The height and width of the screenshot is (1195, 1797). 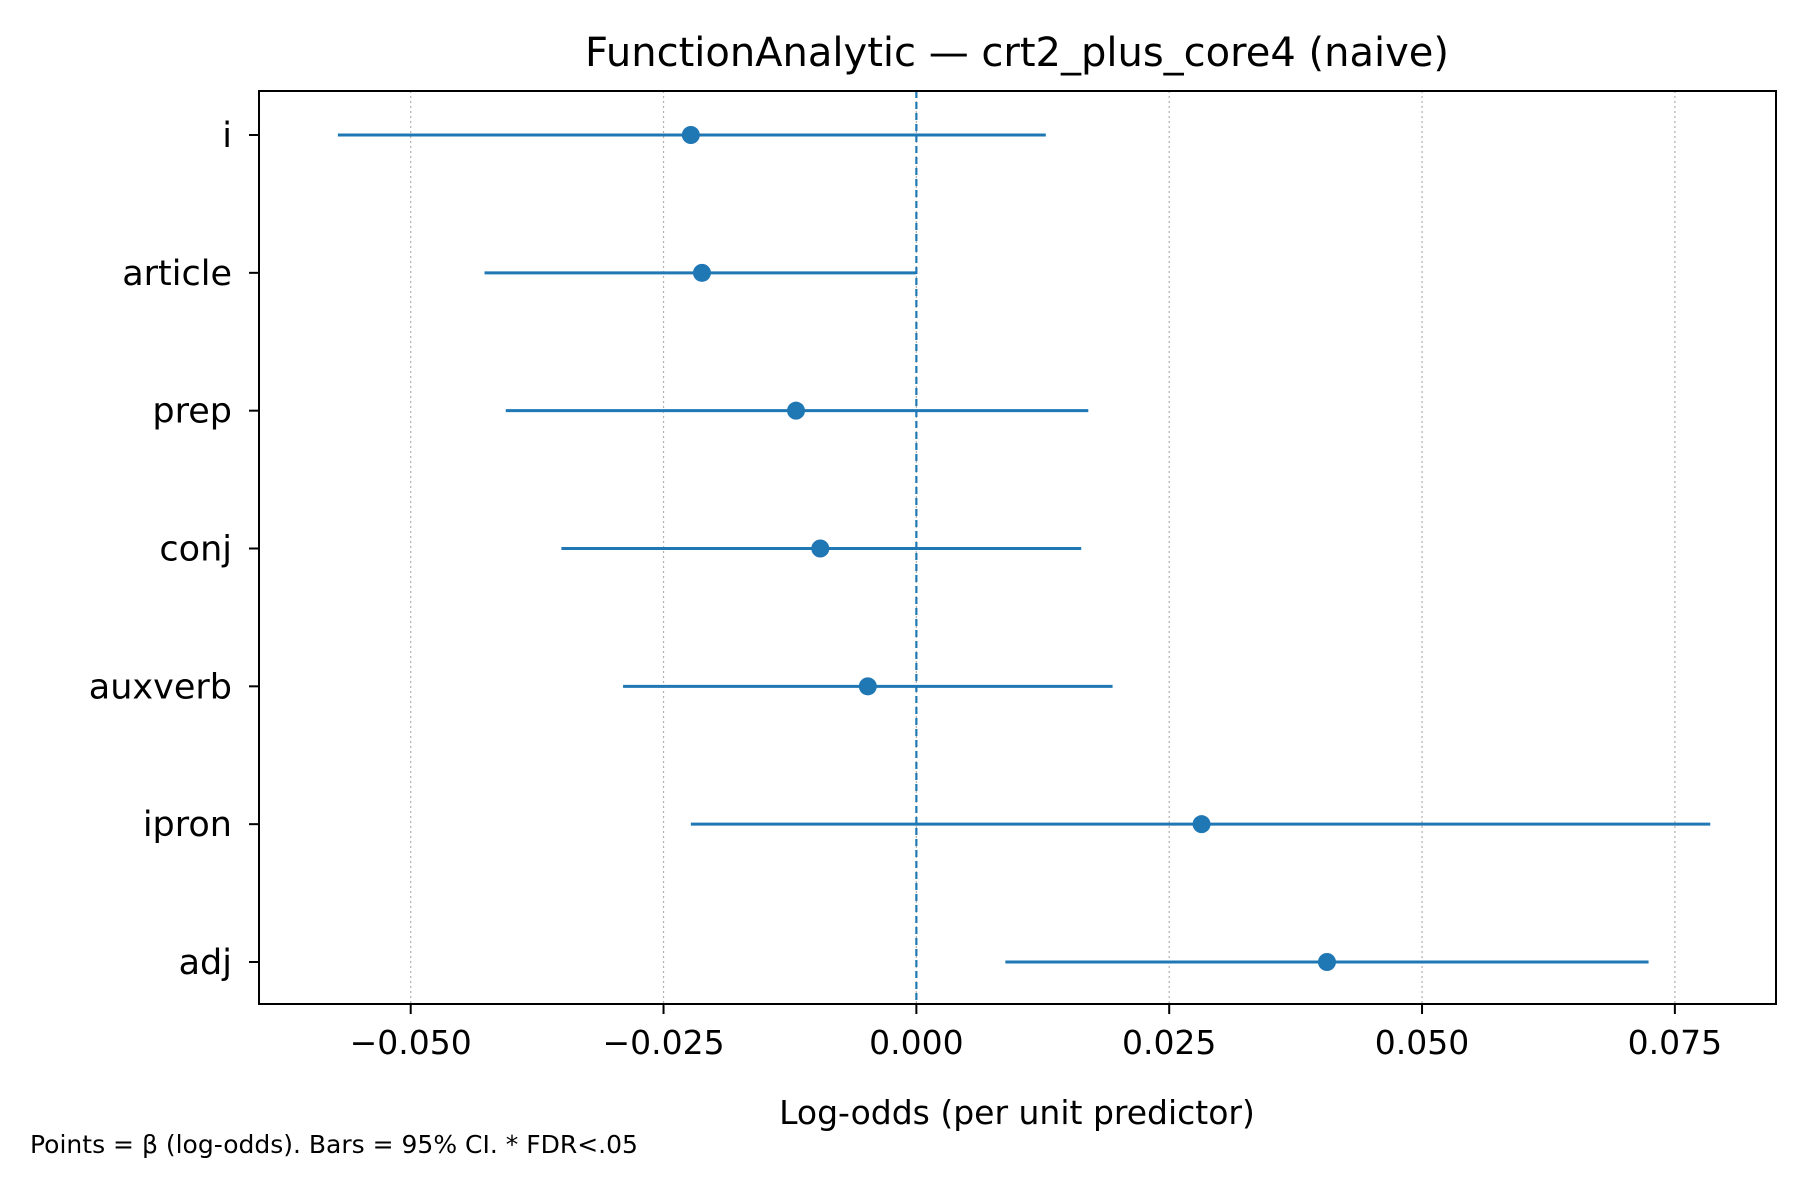 I want to click on y-tick-label-auxverb: auxverb, so click(x=160, y=687).